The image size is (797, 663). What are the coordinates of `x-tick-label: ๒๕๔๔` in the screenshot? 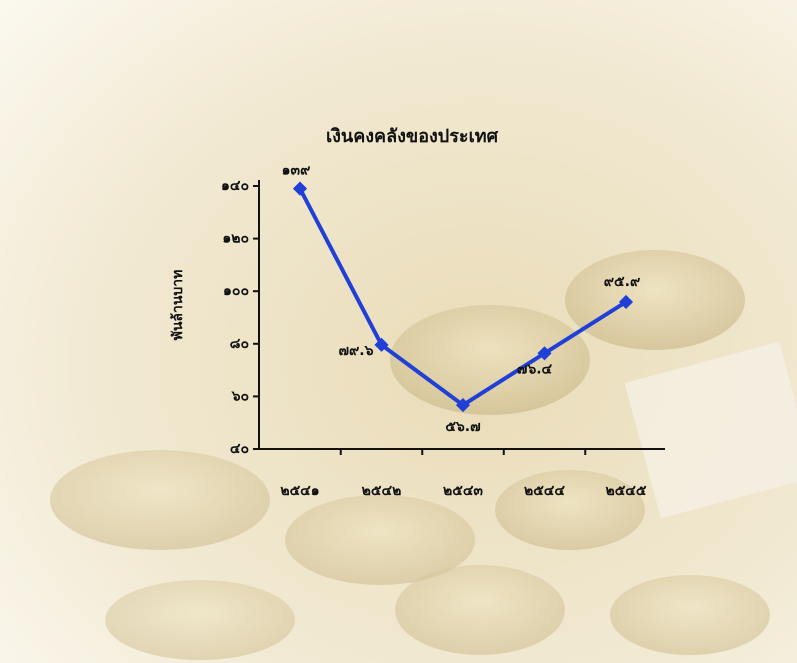 It's located at (544, 491).